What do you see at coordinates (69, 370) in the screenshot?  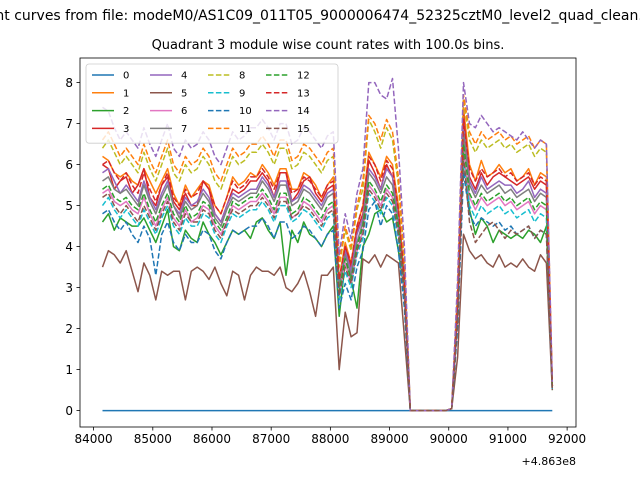 I see `y-tick-label: 1` at bounding box center [69, 370].